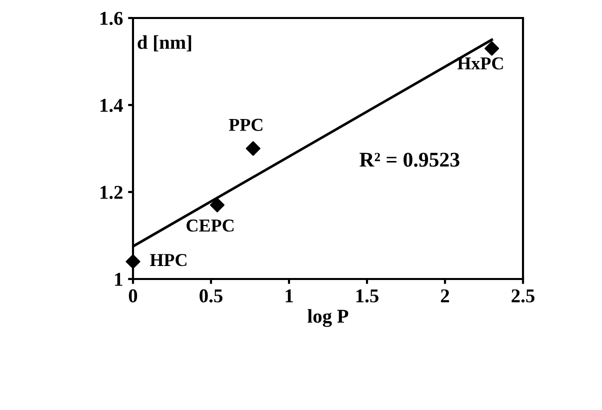 The height and width of the screenshot is (410, 602). I want to click on y-tick-label: 1.2, so click(111, 193).